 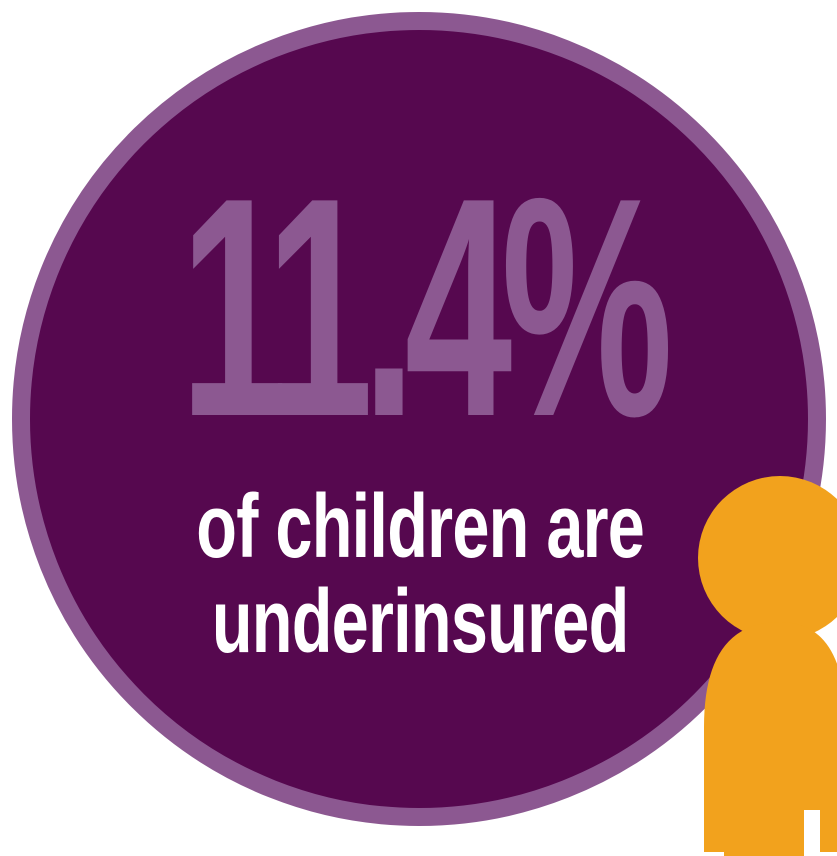 I want to click on child-figure-icon, so click(x=767, y=666).